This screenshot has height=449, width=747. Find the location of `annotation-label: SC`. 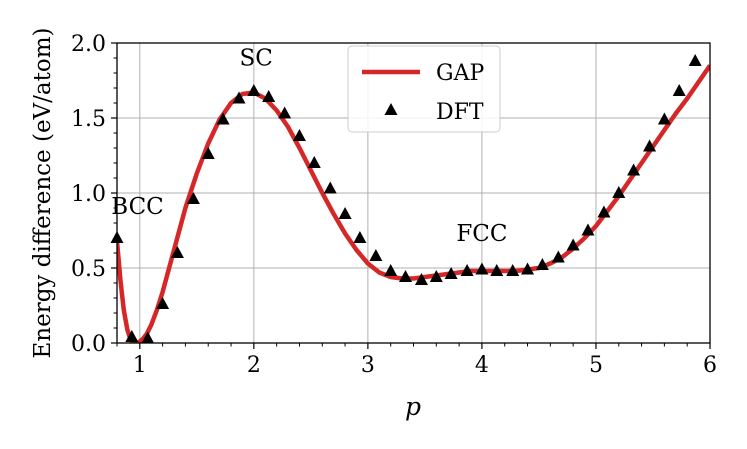

annotation-label: SC is located at coordinates (255, 59).